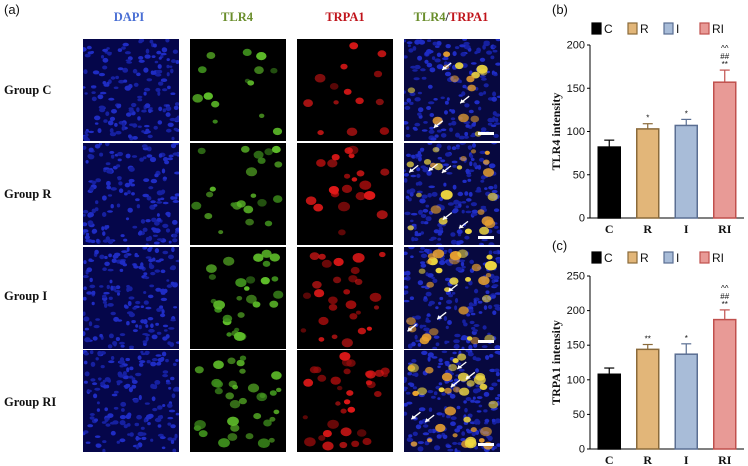  What do you see at coordinates (644, 258) in the screenshot?
I see `legend-label-r: R` at bounding box center [644, 258].